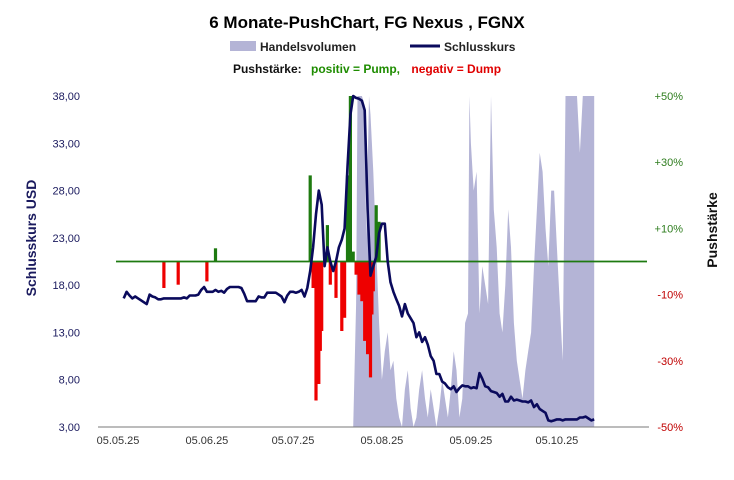  What do you see at coordinates (66, 333) in the screenshot?
I see `y-tick-label: 13,00` at bounding box center [66, 333].